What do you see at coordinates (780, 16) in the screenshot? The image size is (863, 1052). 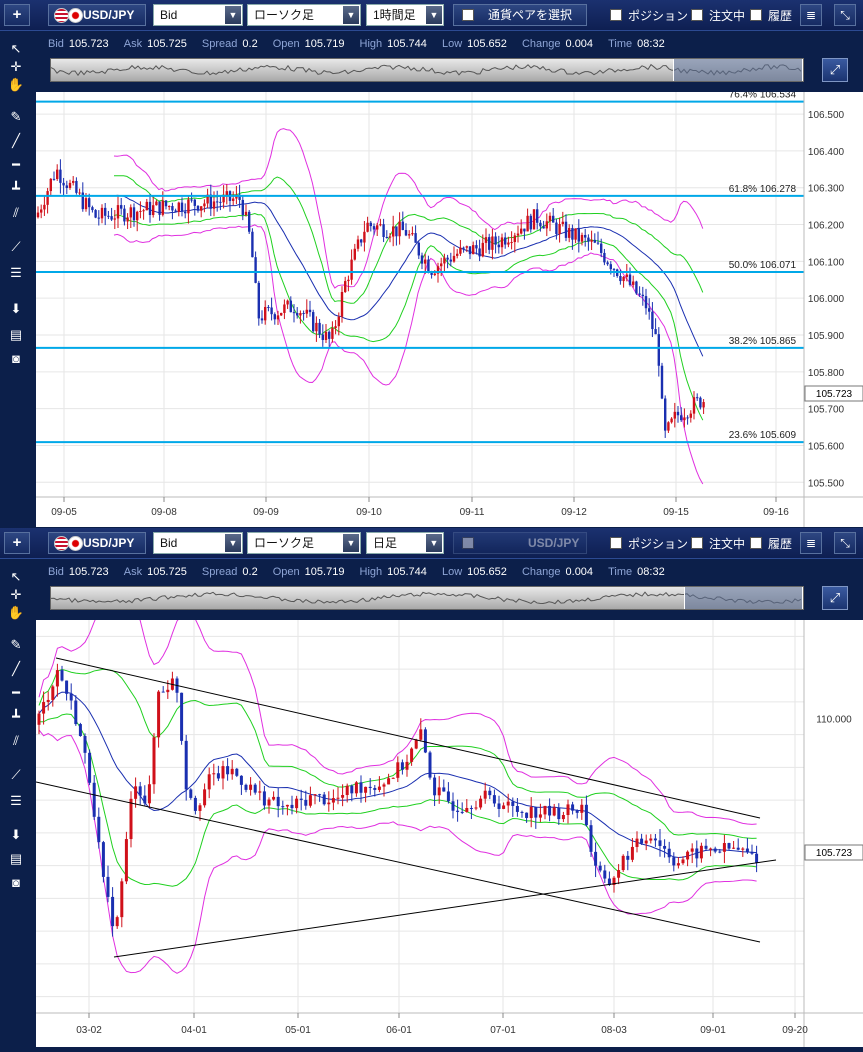 I see `history-label: 履歴` at bounding box center [780, 16].